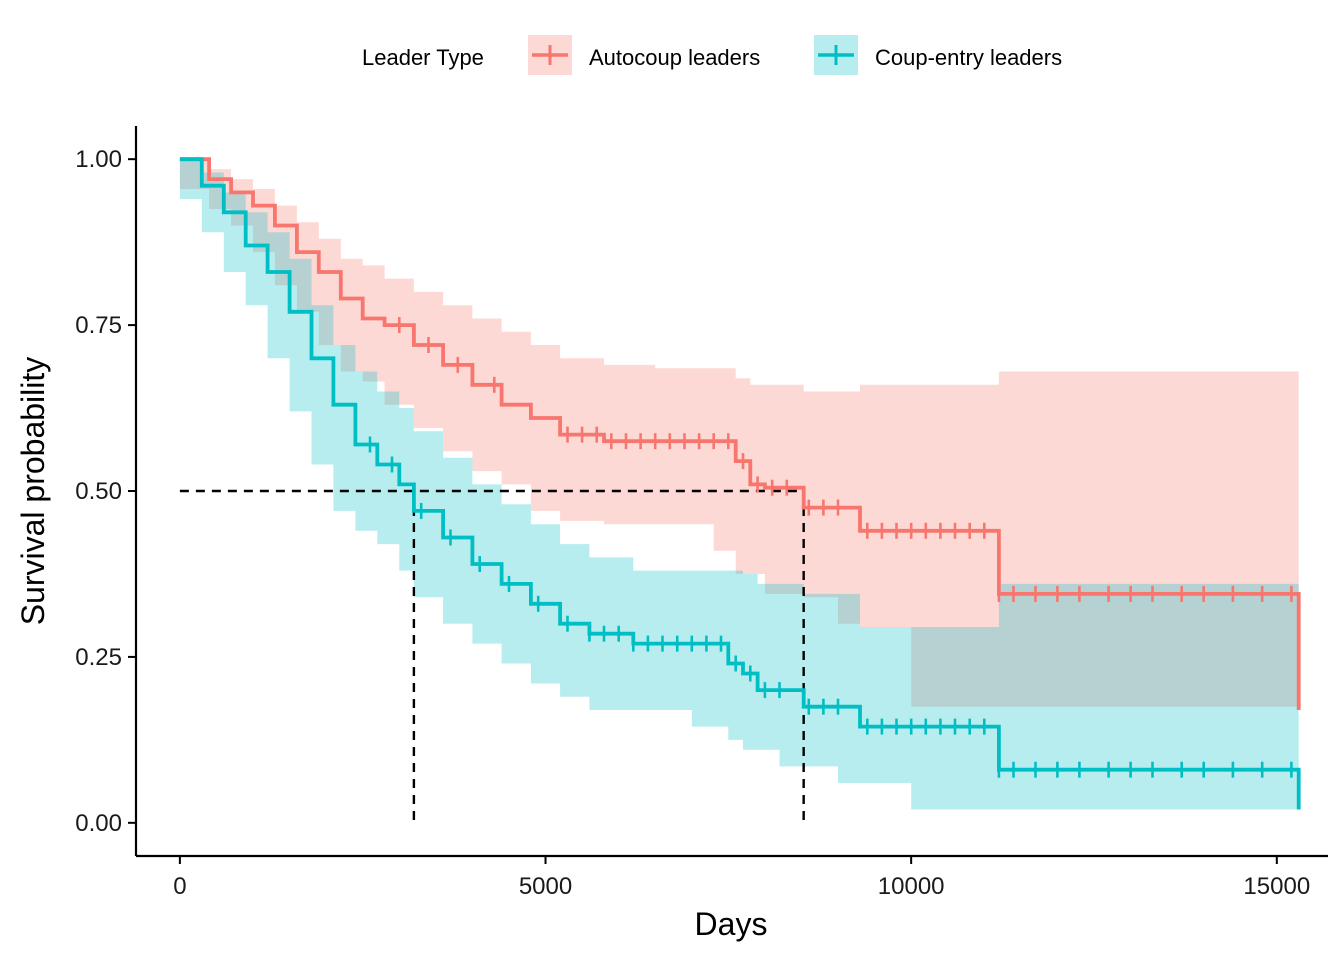 The width and height of the screenshot is (1344, 960). I want to click on x-axis-title: Days, so click(731, 924).